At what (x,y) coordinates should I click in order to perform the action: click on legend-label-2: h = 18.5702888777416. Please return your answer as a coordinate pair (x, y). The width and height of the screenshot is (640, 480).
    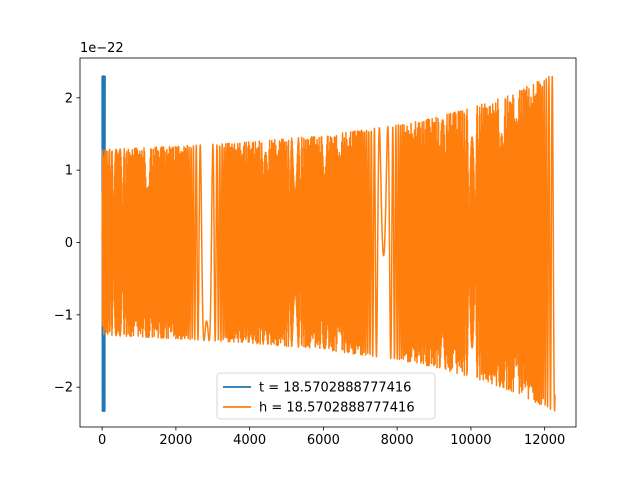
    Looking at the image, I should click on (337, 408).